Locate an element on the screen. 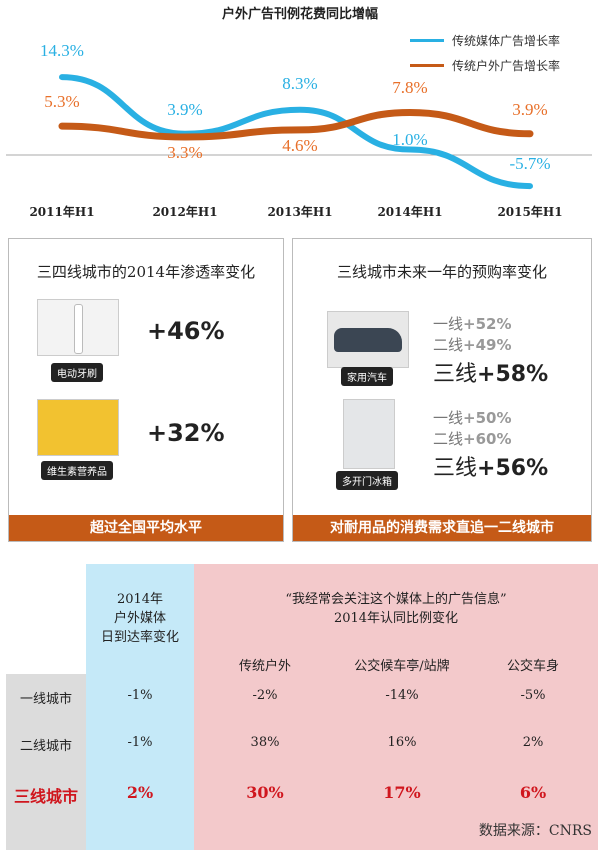  penetration-value: +32% is located at coordinates (186, 433).